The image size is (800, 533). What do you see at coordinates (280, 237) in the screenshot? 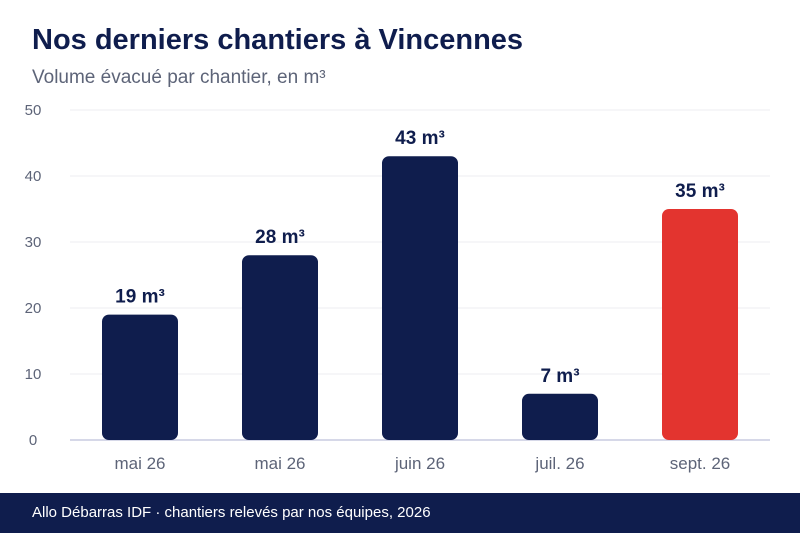
I see `bar-value-label: 28 m³` at bounding box center [280, 237].